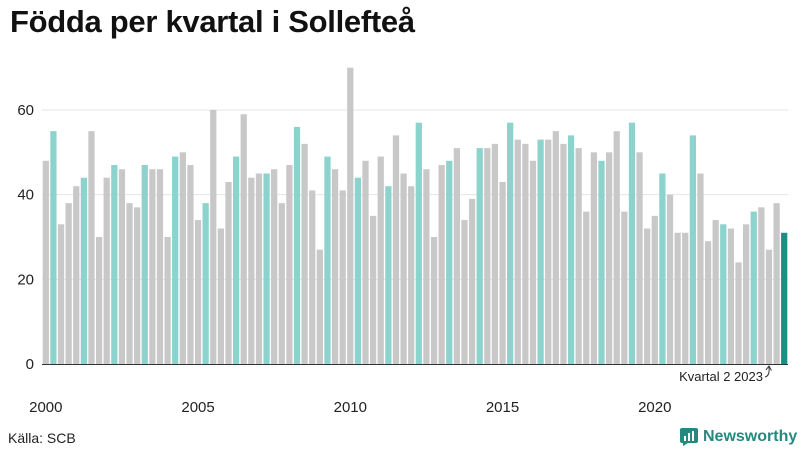 The height and width of the screenshot is (450, 800). I want to click on x-axis-ticks: 2000 2005 2010 2015 2020, so click(350, 407).